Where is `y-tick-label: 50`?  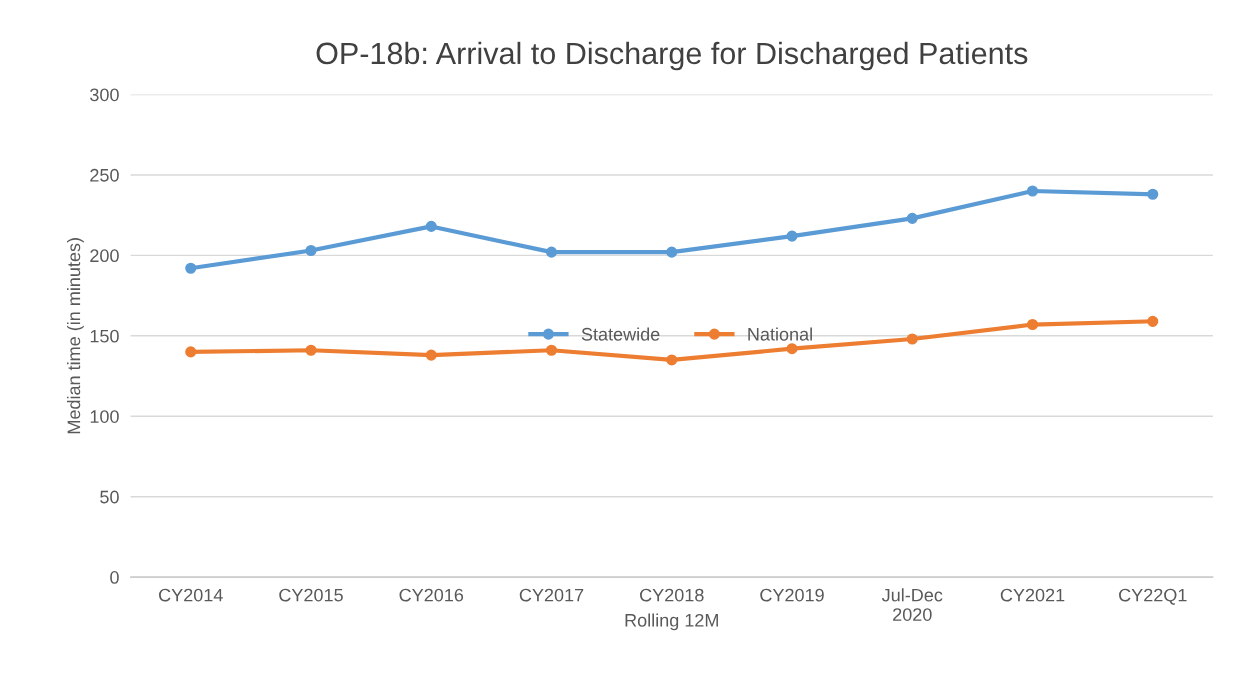 y-tick-label: 50 is located at coordinates (109, 497).